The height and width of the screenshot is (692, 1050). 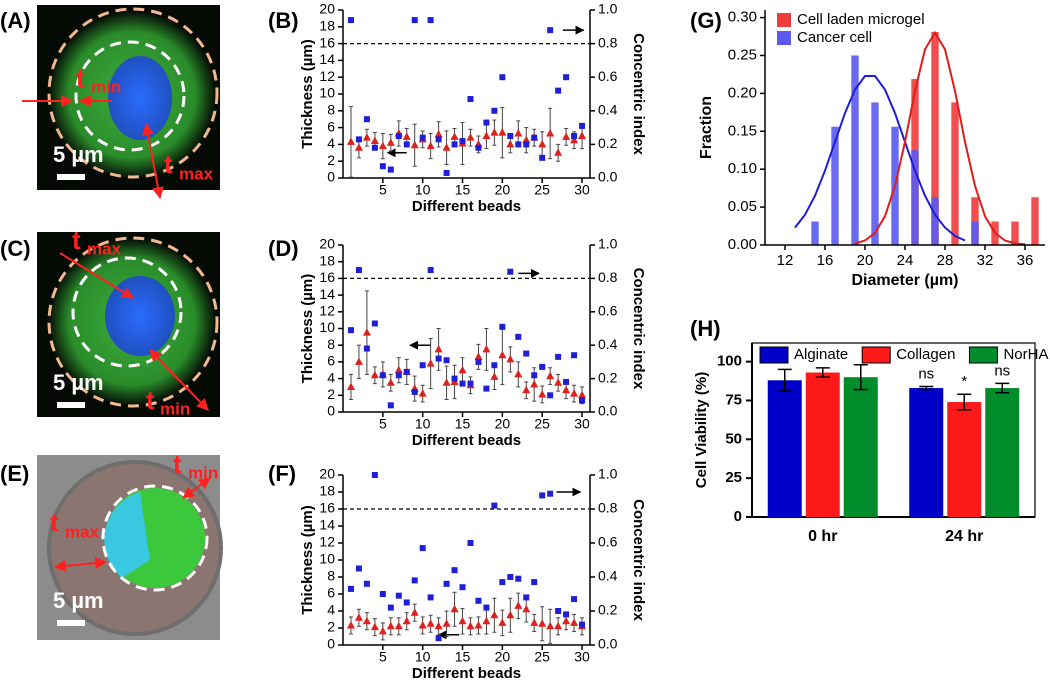 What do you see at coordinates (608, 344) in the screenshot?
I see `y2-tick-label: 0.4` at bounding box center [608, 344].